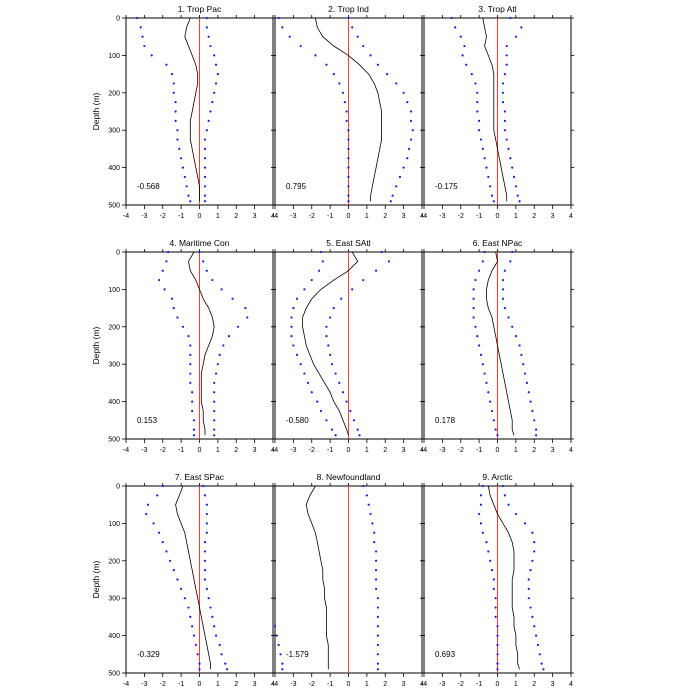 This screenshot has height=700, width=700. I want to click on x-tick-label: -3, so click(293, 216).